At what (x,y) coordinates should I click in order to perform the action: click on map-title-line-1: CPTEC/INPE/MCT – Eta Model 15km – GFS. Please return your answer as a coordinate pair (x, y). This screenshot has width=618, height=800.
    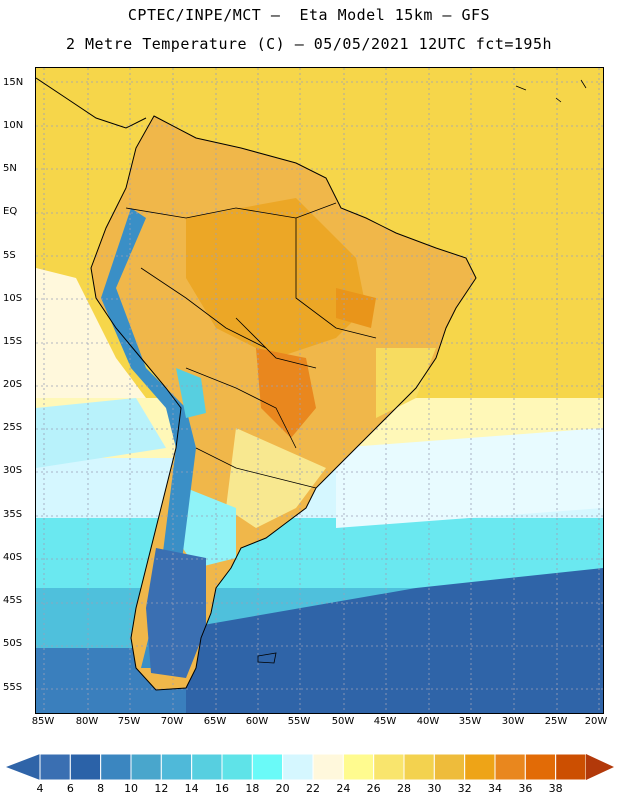
    Looking at the image, I should click on (309, 15).